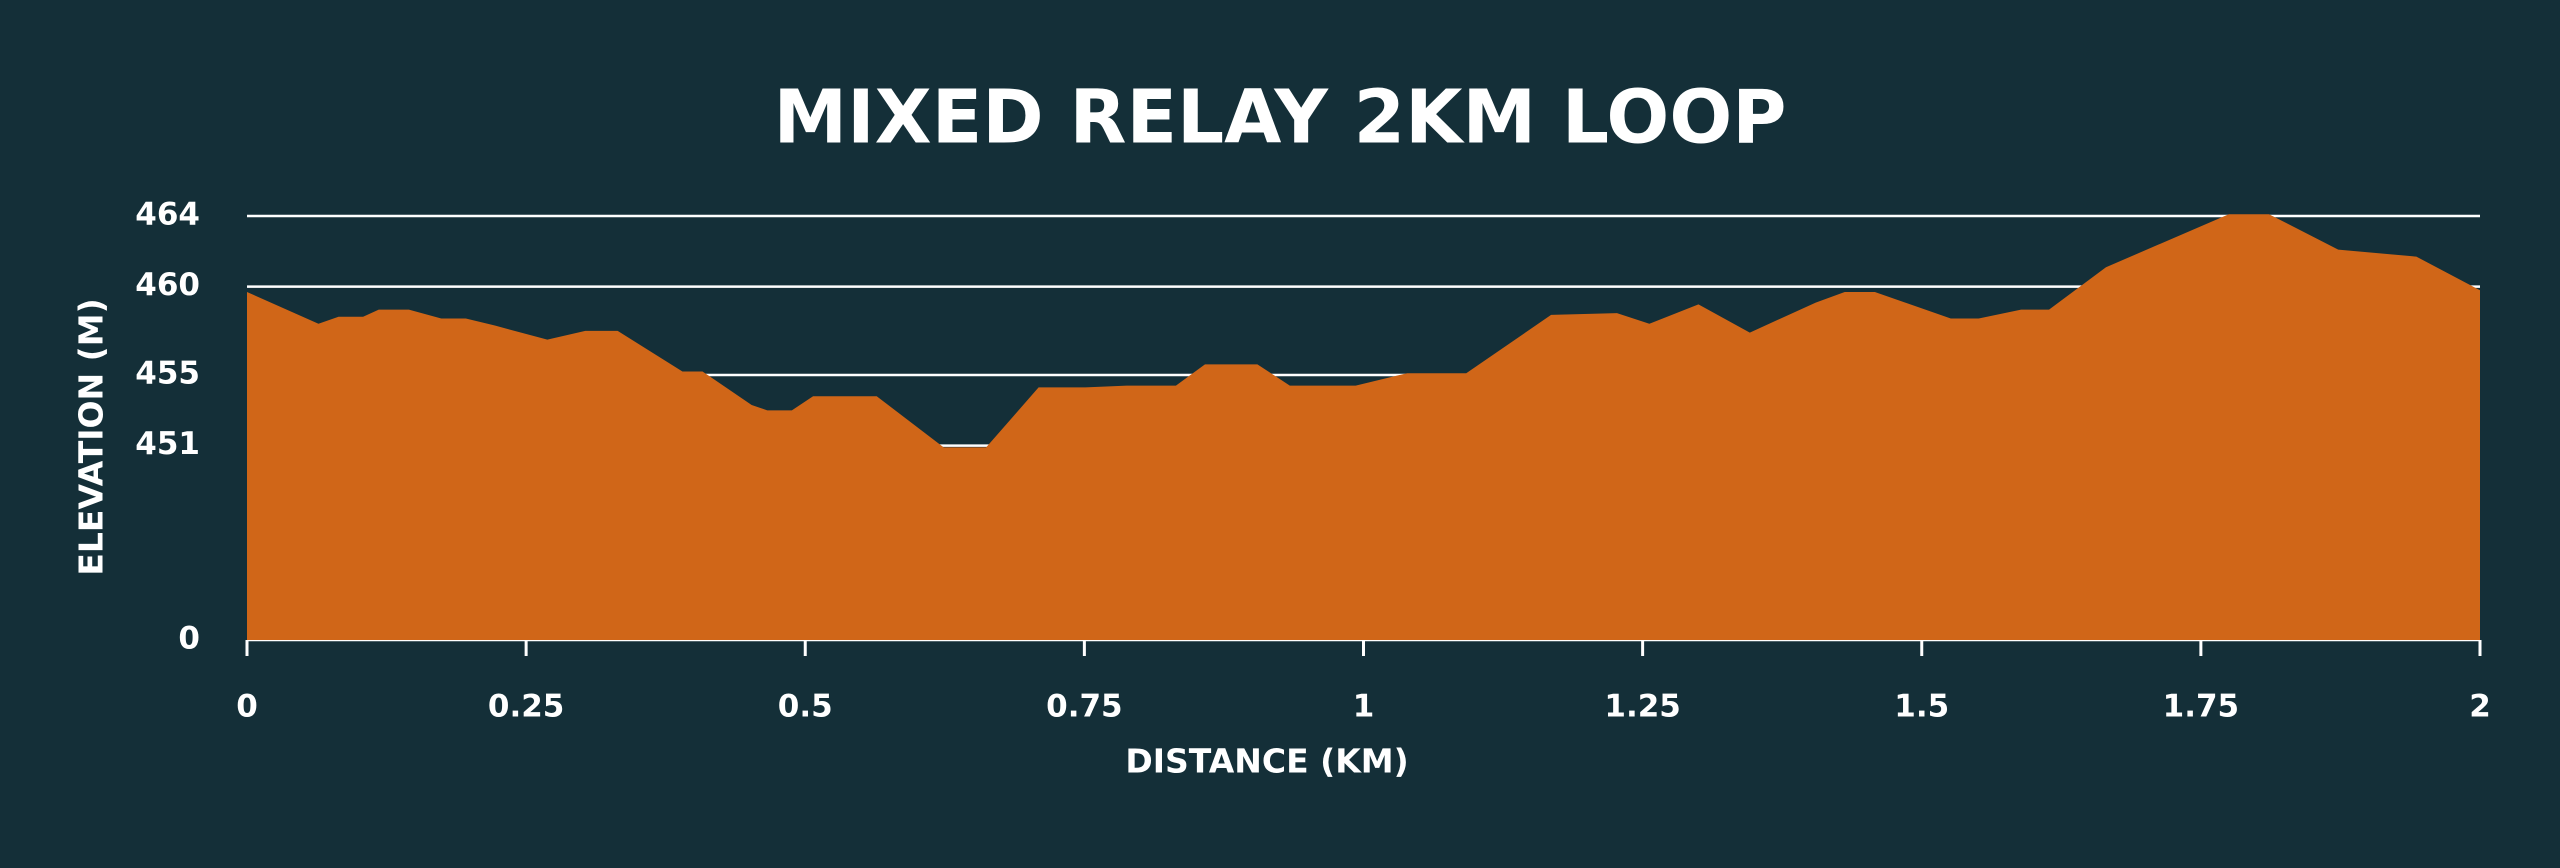 This screenshot has height=868, width=2560. I want to click on x-tick-label: 0.75, so click(1084, 707).